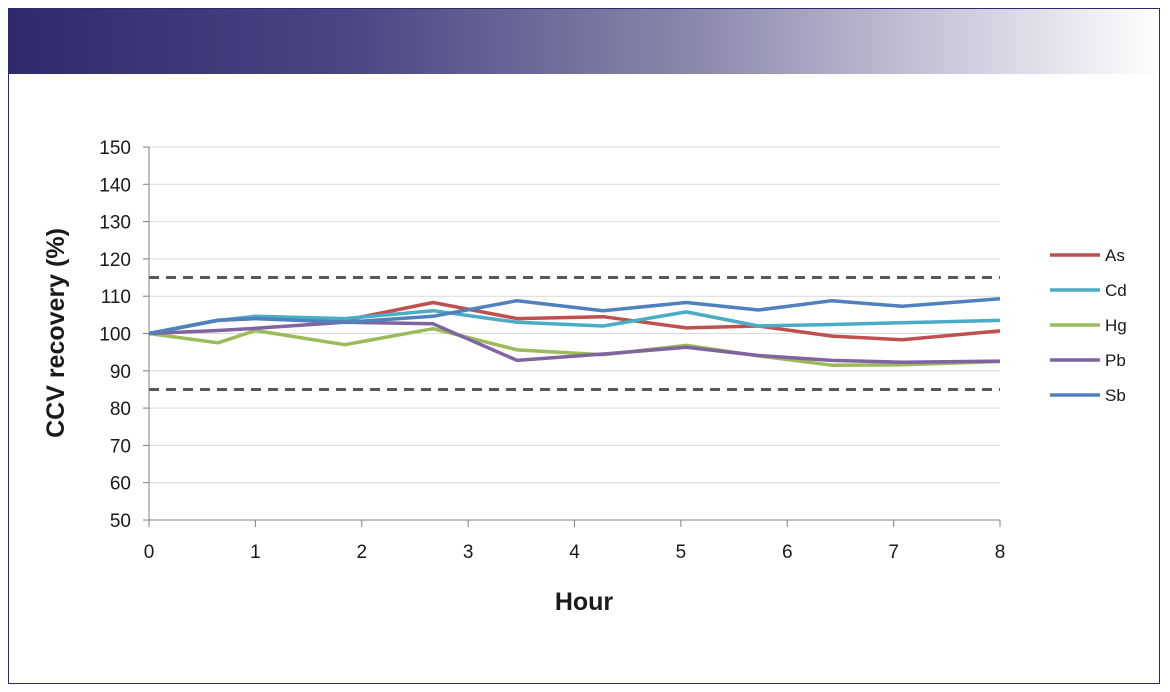 The width and height of the screenshot is (1170, 692). Describe the element at coordinates (1116, 325) in the screenshot. I see `legend-label-hg: Hg` at that location.